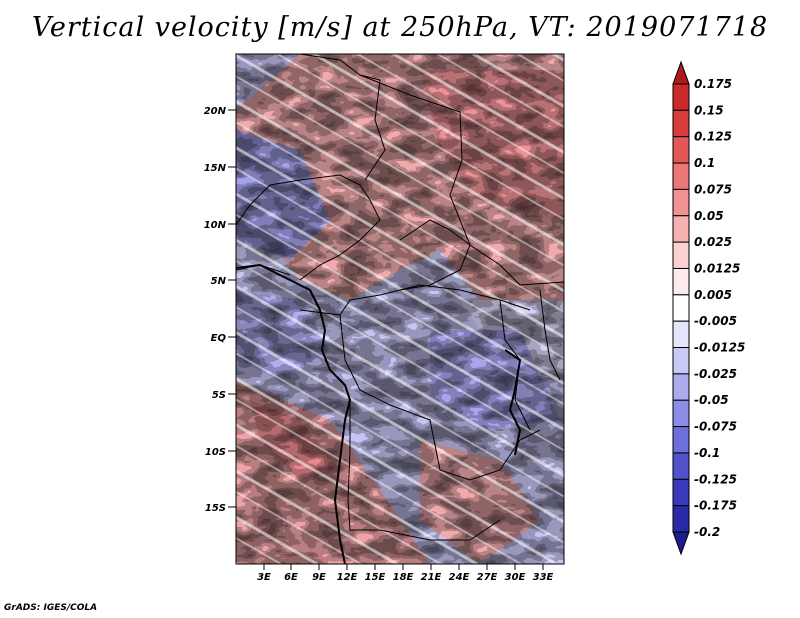  Describe the element at coordinates (713, 137) in the screenshot. I see `colorbar-label: 0.125` at that location.